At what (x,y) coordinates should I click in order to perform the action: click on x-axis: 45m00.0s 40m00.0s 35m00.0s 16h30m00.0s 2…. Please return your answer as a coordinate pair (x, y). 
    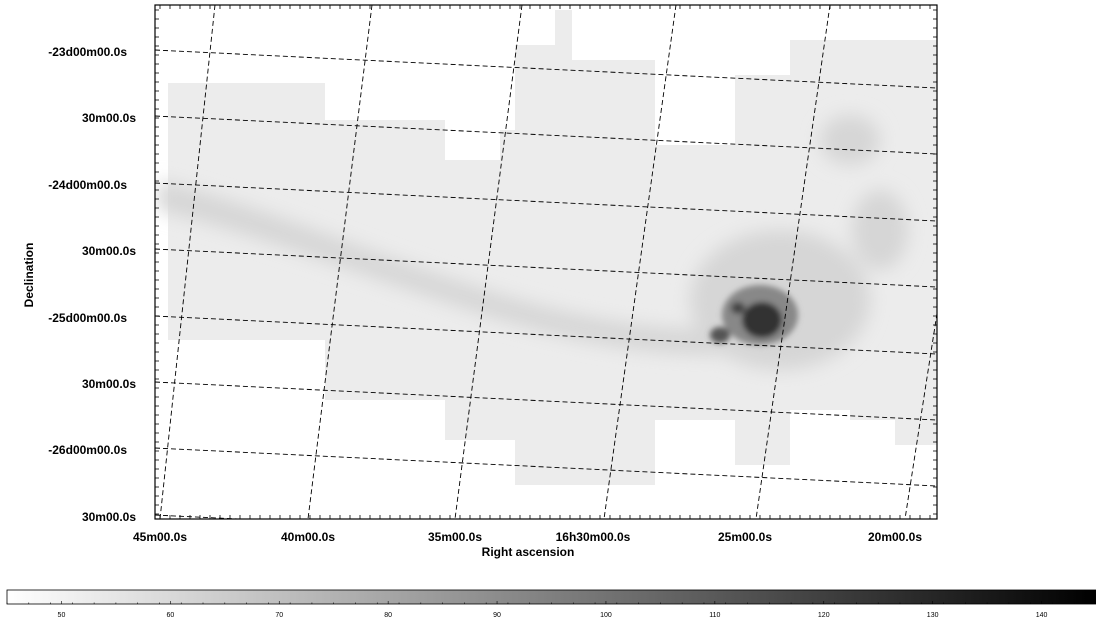
    Looking at the image, I should click on (527, 544).